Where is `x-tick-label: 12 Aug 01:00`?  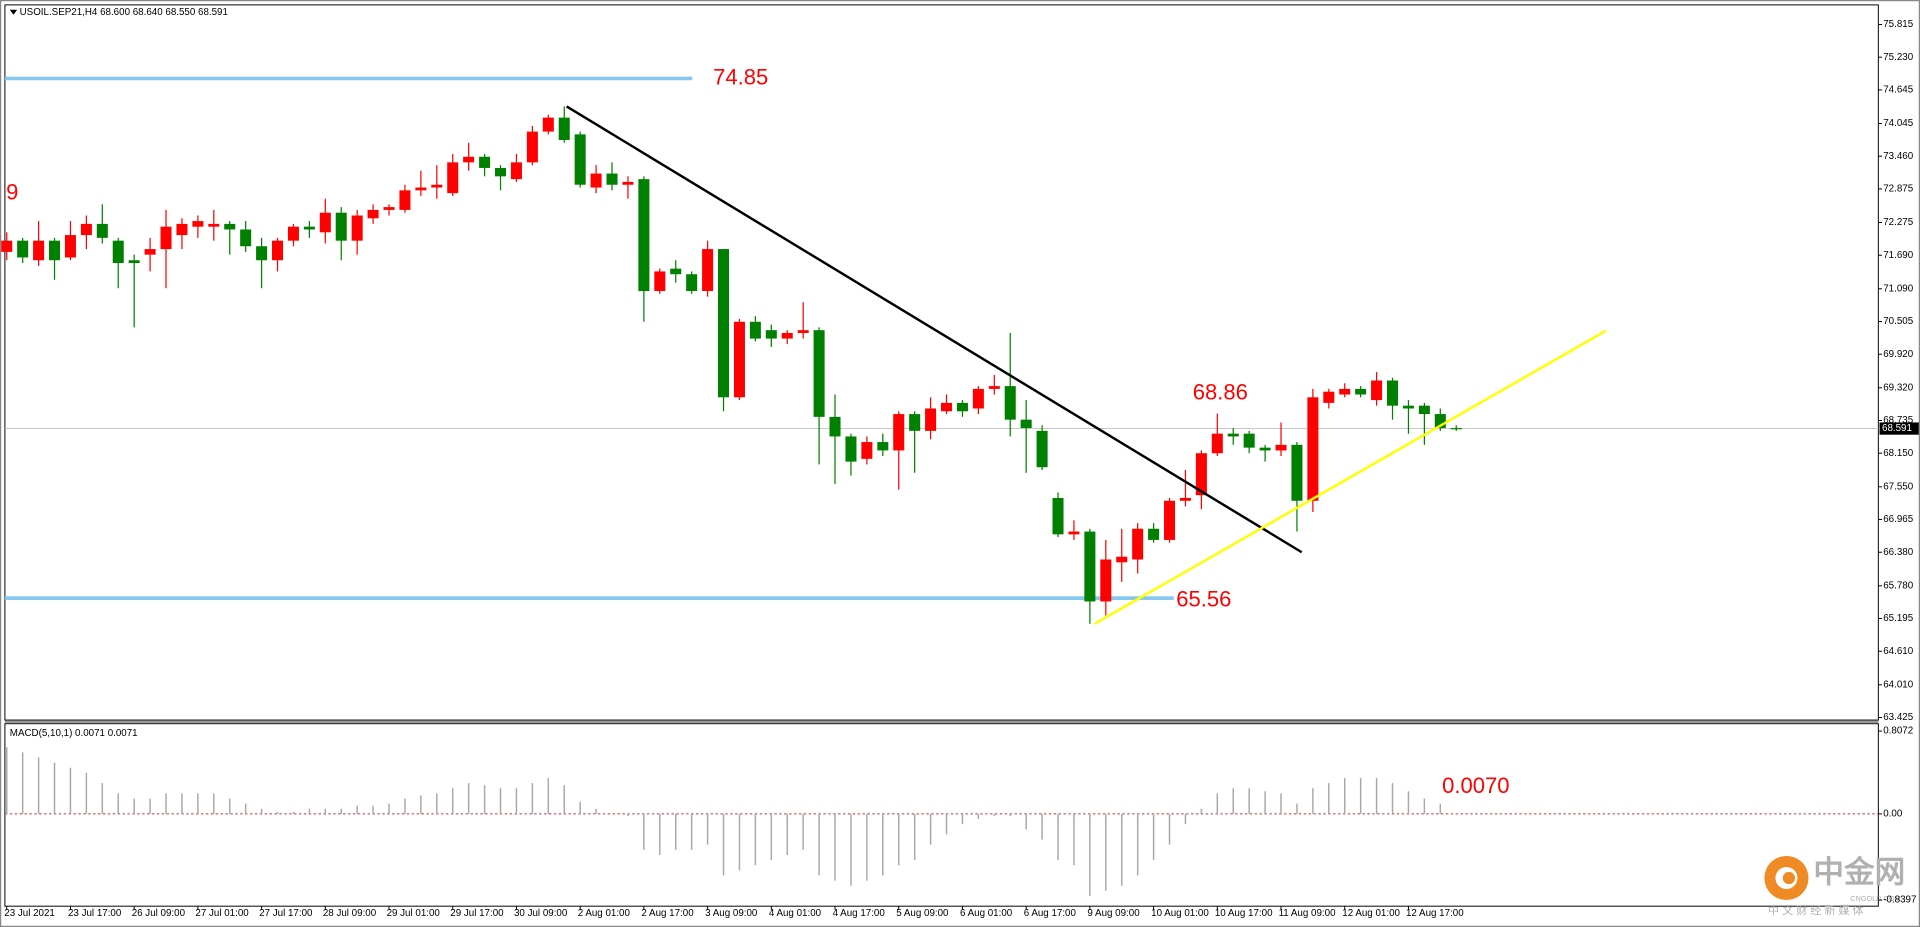
x-tick-label: 12 Aug 01:00 is located at coordinates (1371, 913).